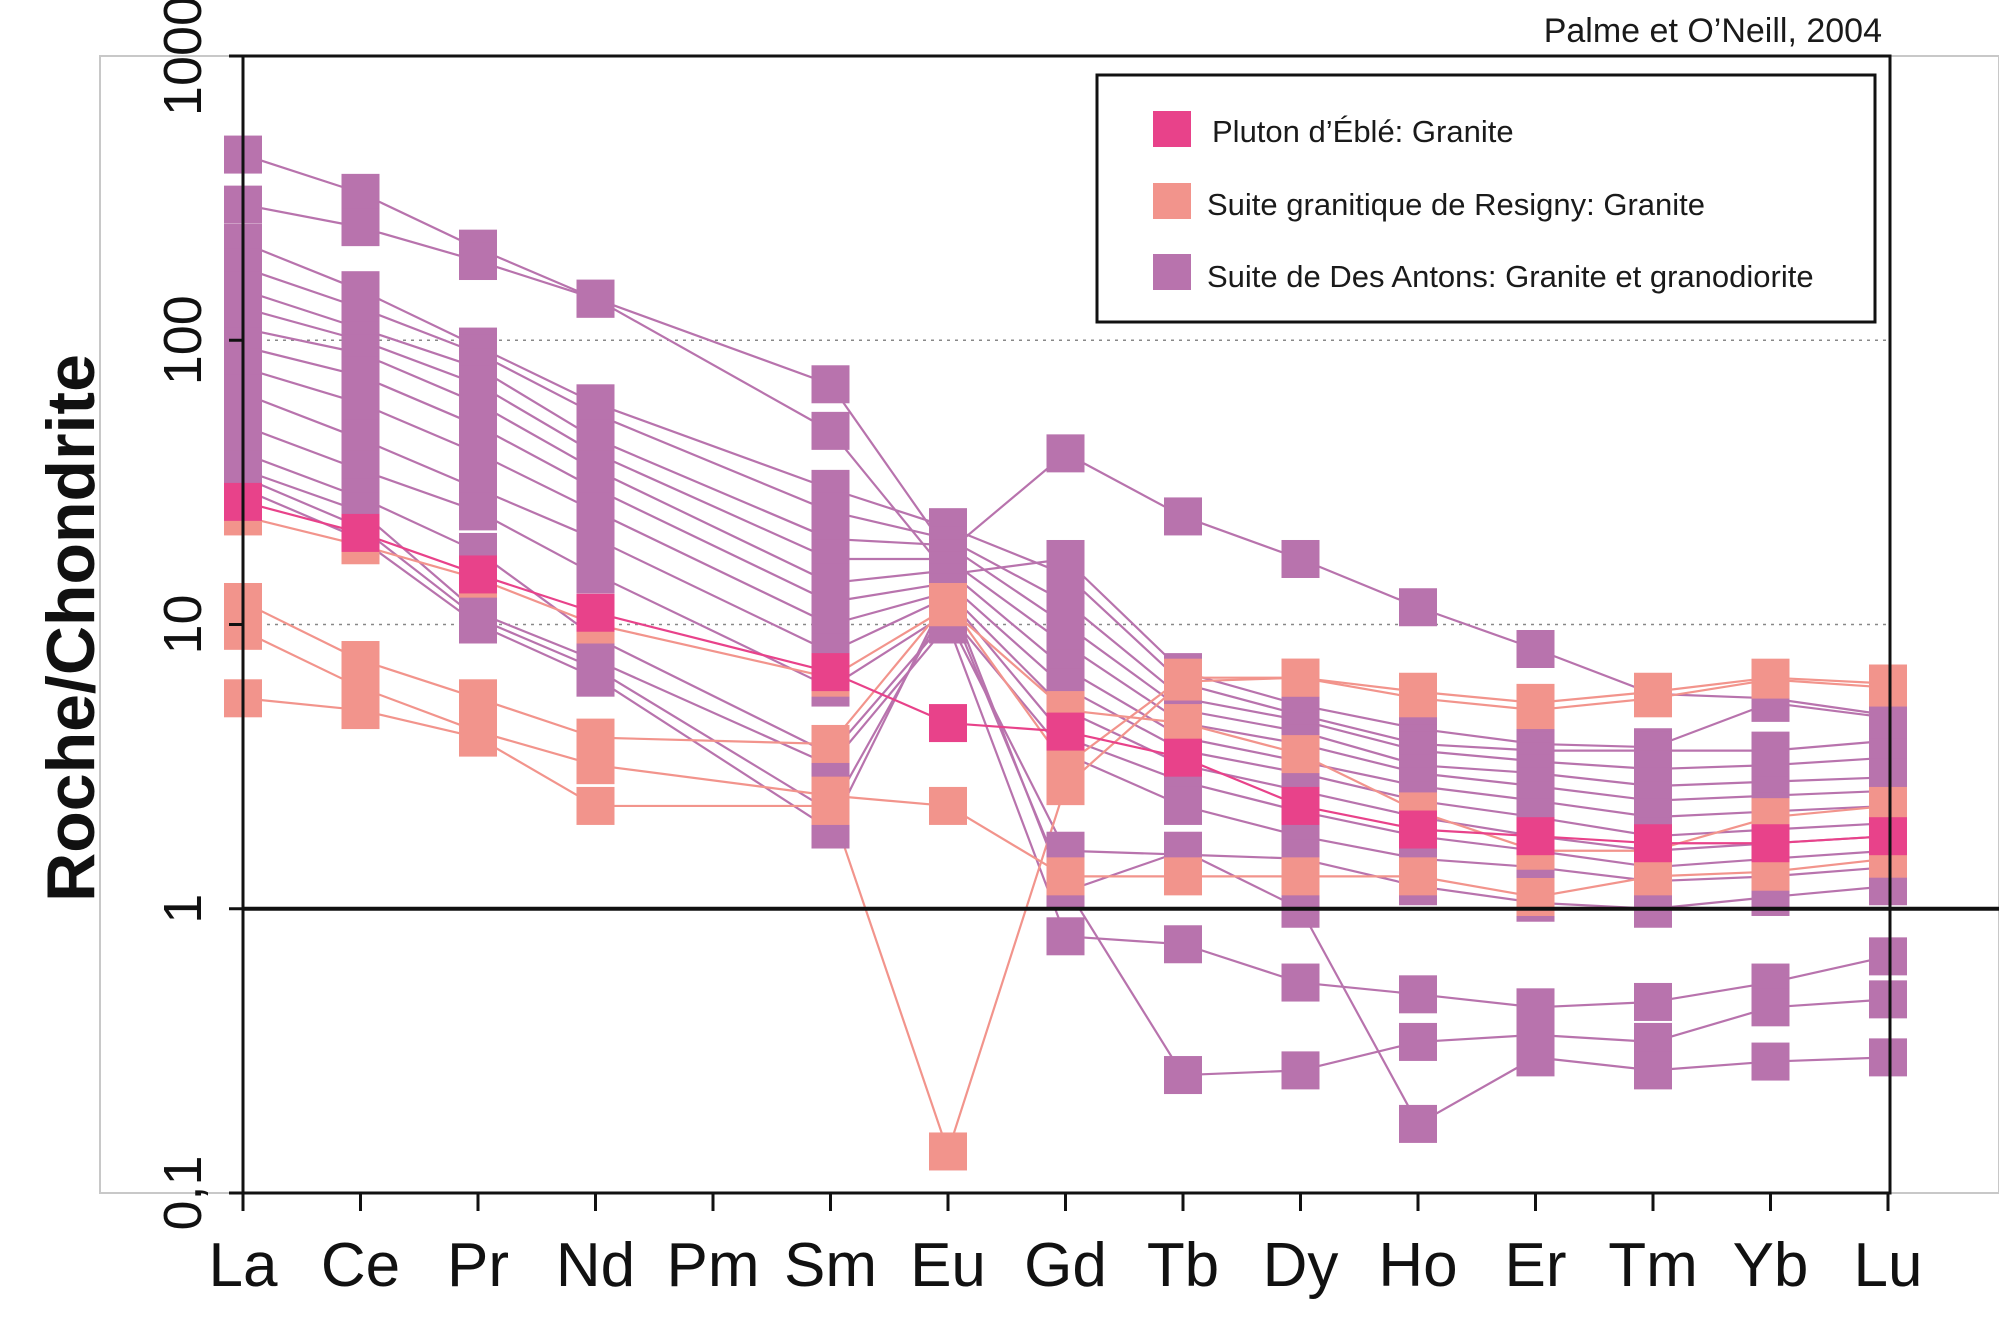 This screenshot has height=1344, width=1999. Describe the element at coordinates (183, 58) in the screenshot. I see `y-tick-label: 1000` at that location.